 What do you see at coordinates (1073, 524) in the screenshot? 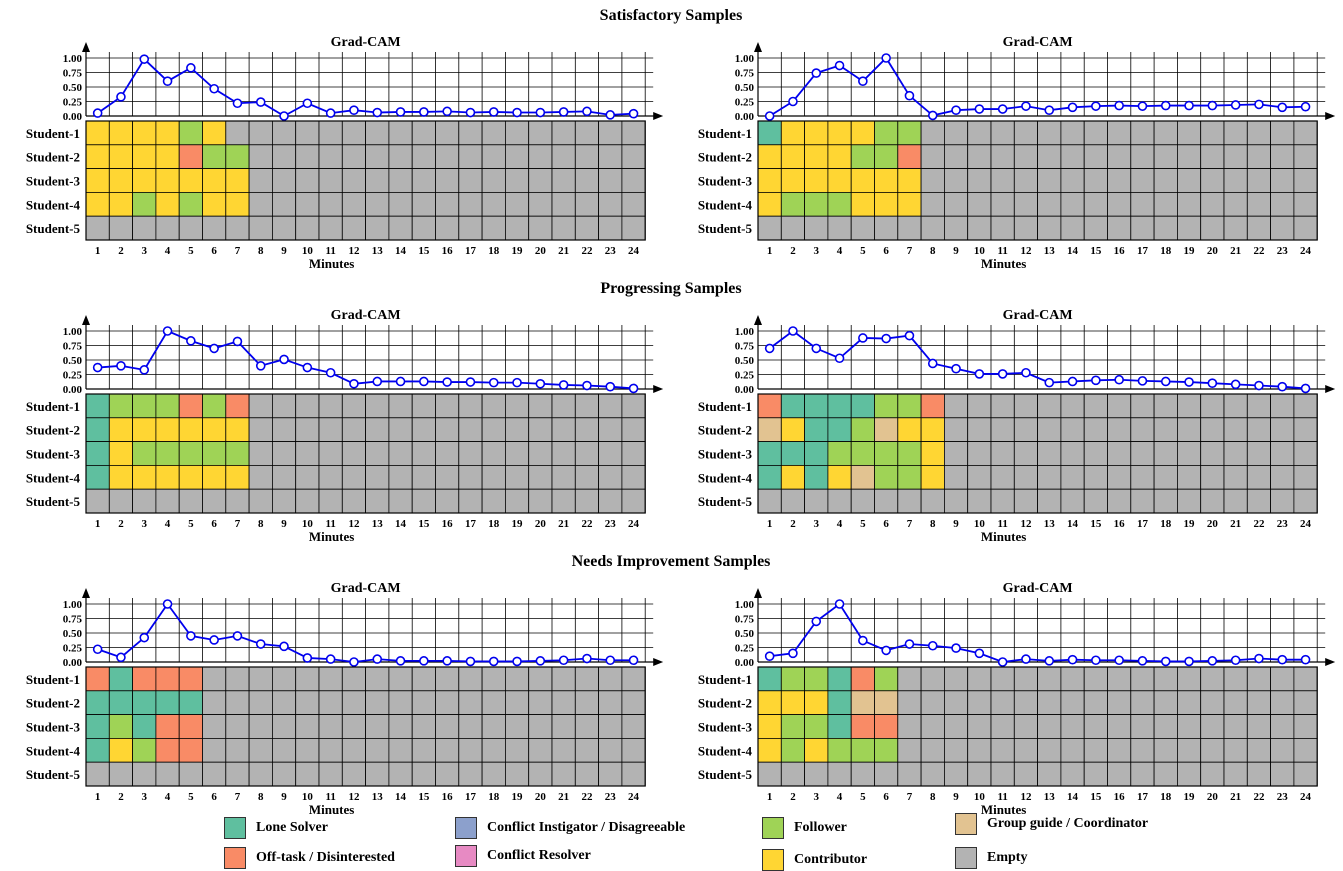
I see `x-tick-label: 14` at bounding box center [1073, 524].